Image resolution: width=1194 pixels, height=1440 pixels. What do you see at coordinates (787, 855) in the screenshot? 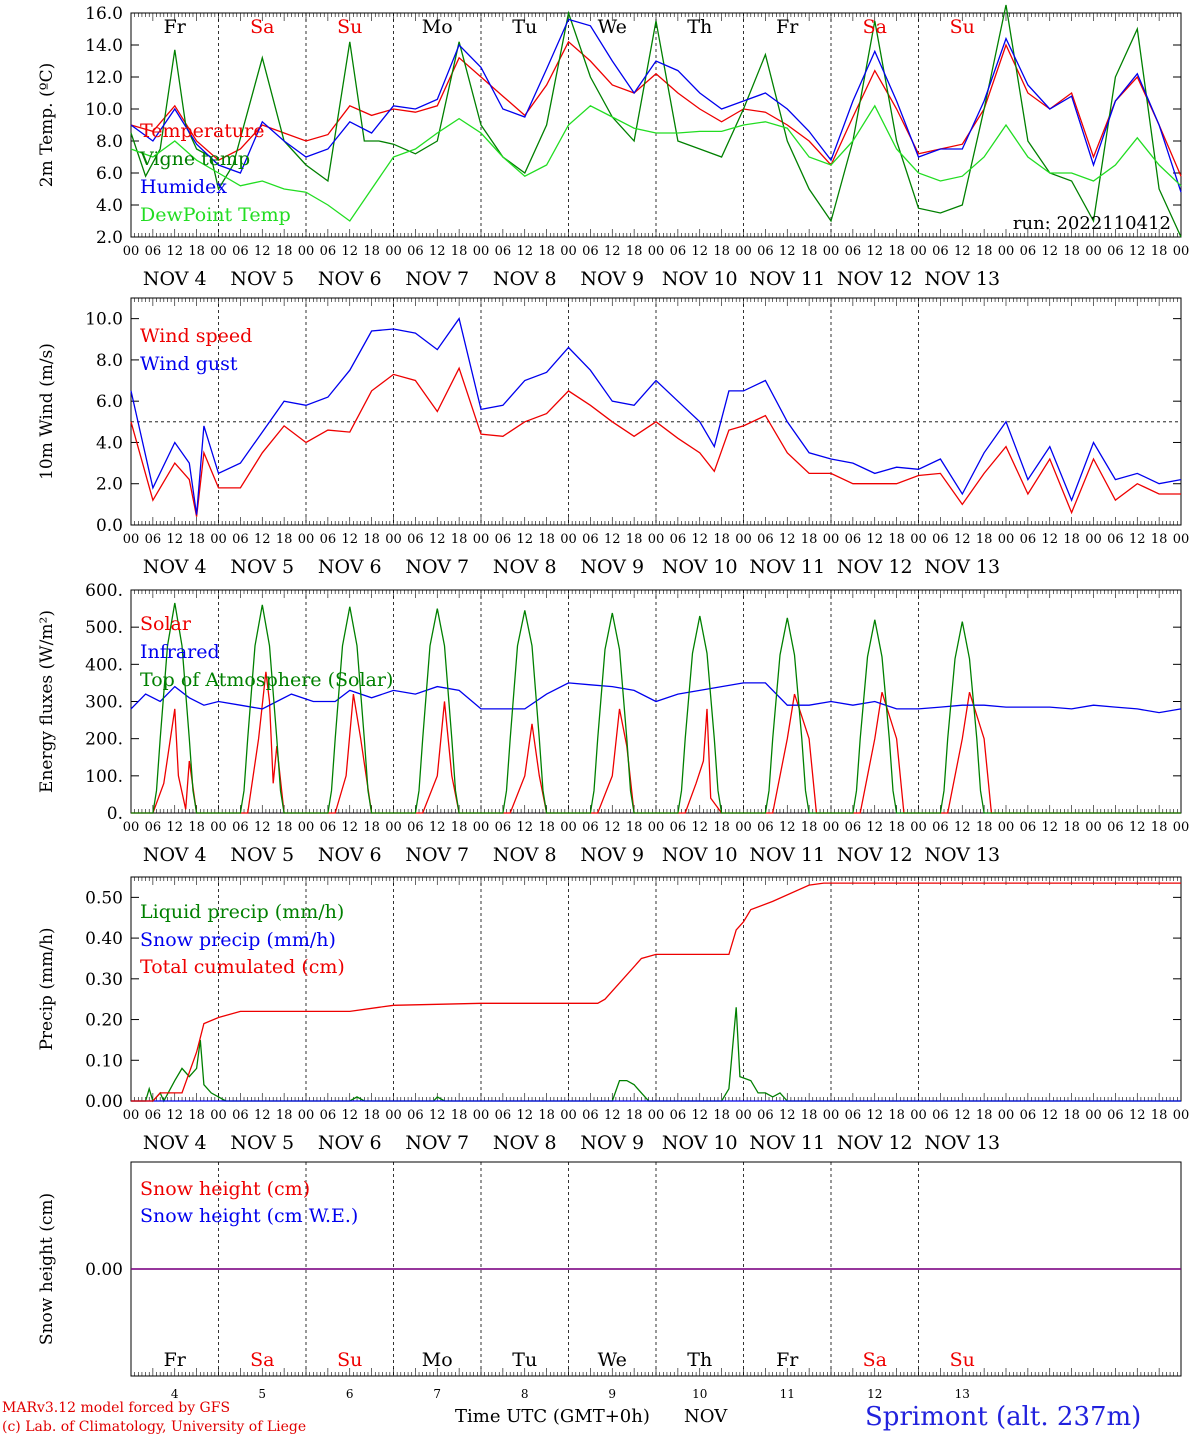
I see `date-label: NOV 11` at bounding box center [787, 855].